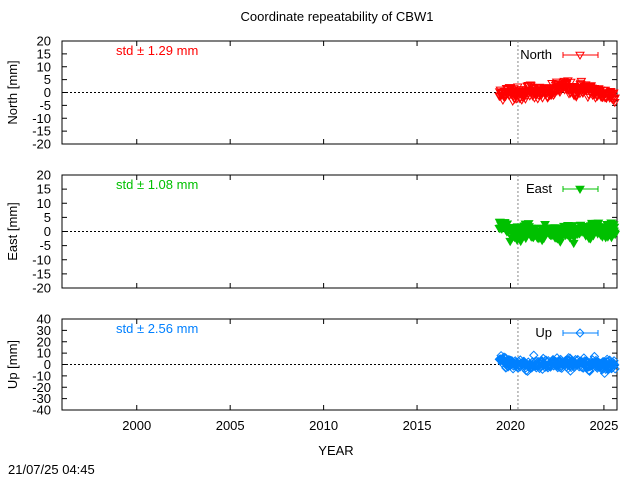 The height and width of the screenshot is (480, 640). I want to click on y-axis-label: North [mm], so click(12, 92).